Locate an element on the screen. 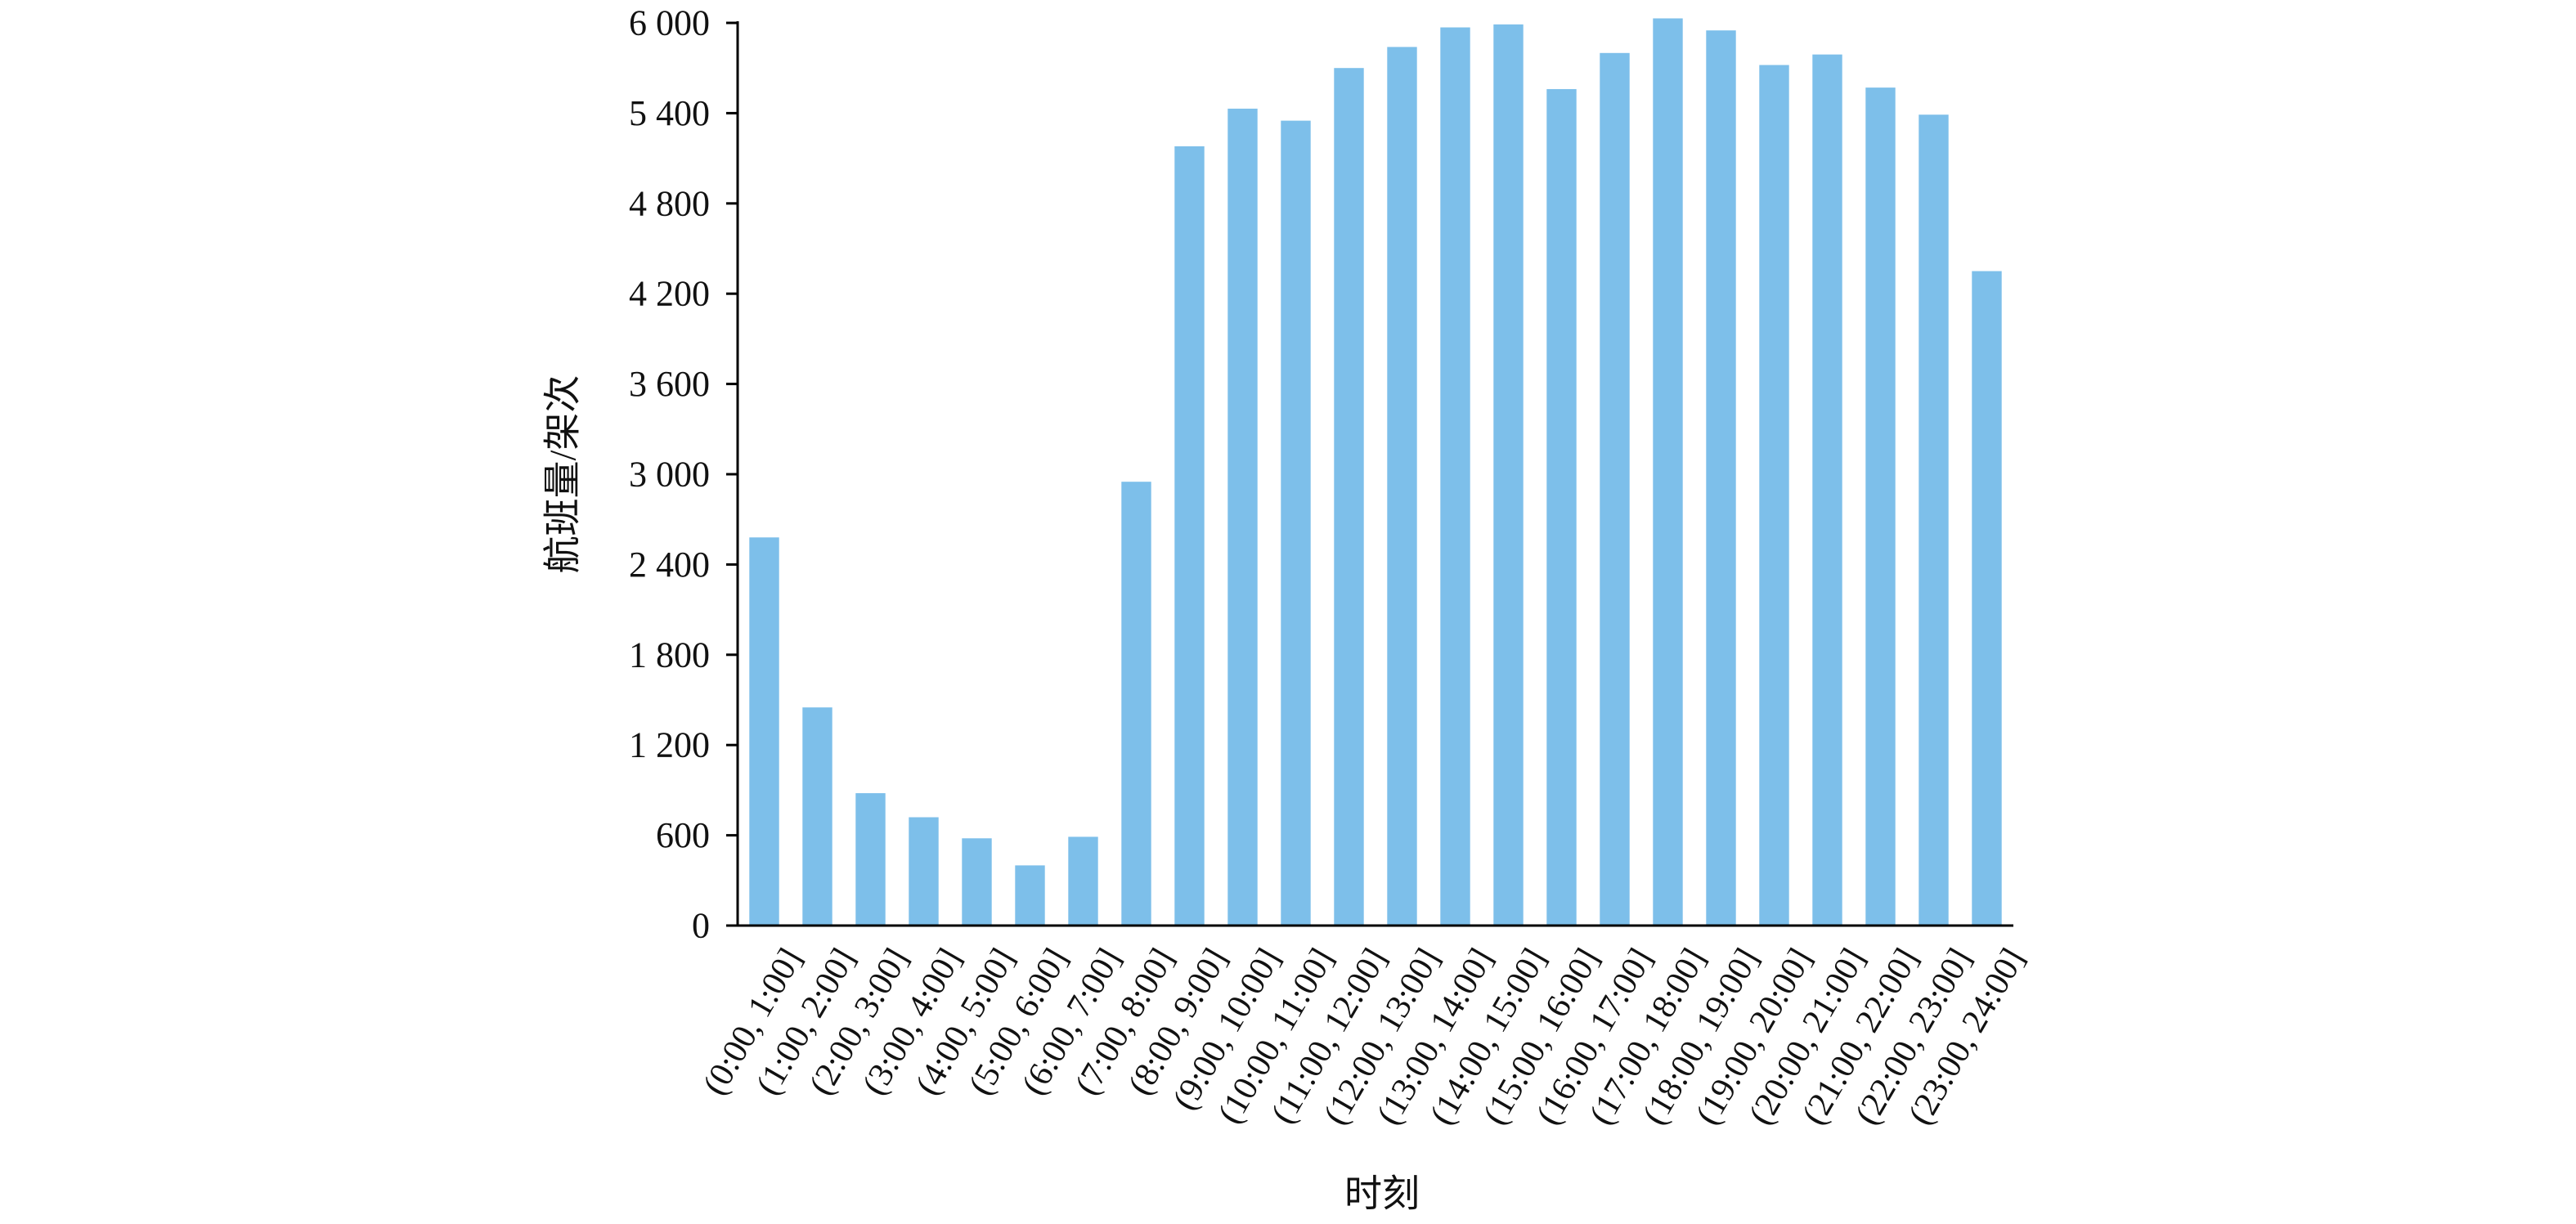  y-tick-label: 6 000 is located at coordinates (669, 23).